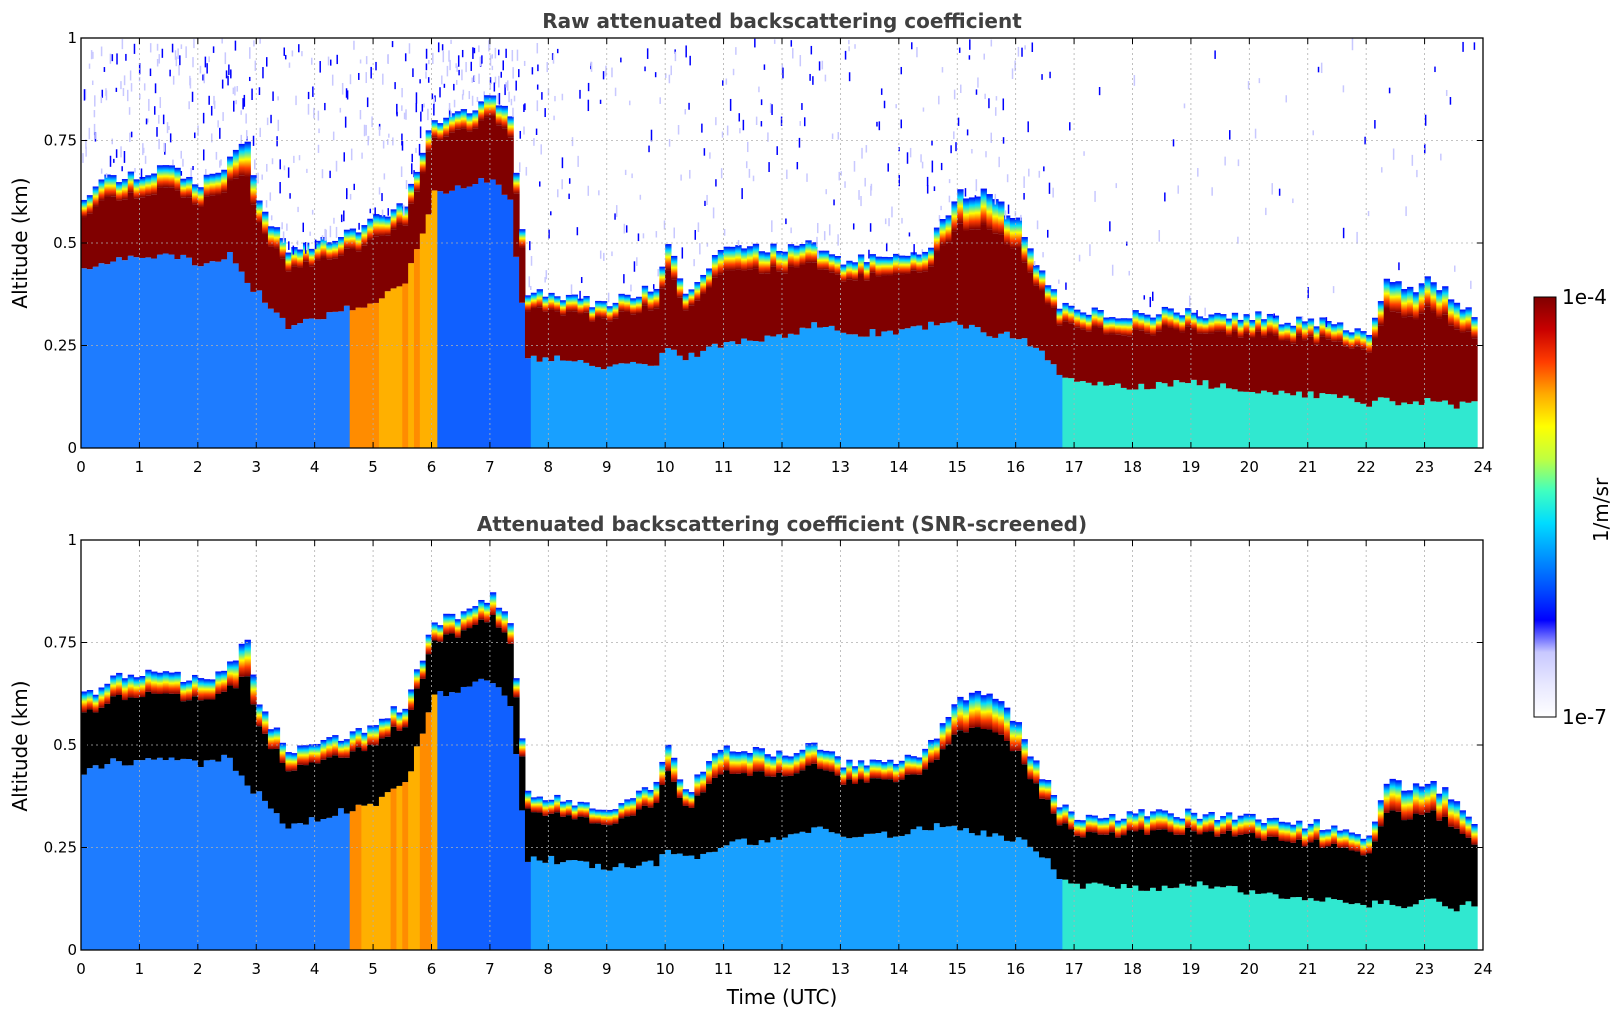  I want to click on x-tick-label: 14, so click(898, 467).